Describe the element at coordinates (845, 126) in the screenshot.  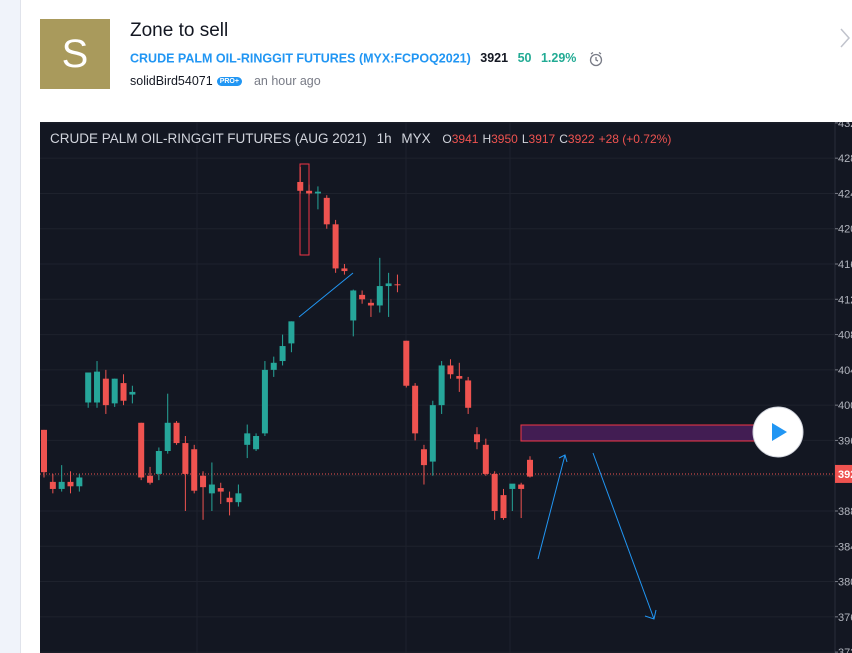
I see `y-tick-label: 4320` at that location.